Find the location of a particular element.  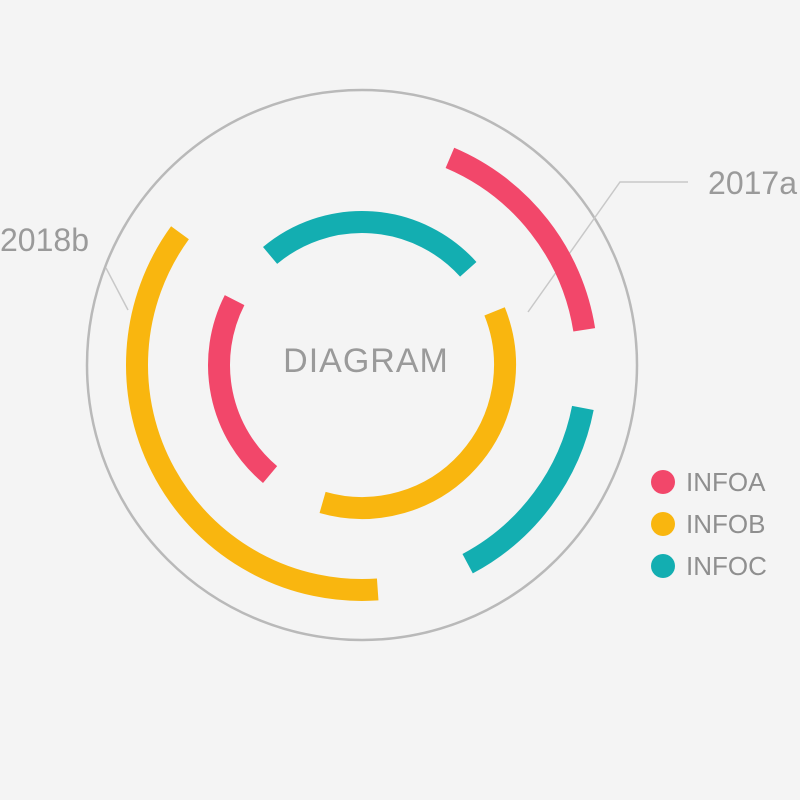

arc-outer-orange is located at coordinates (252, 413).